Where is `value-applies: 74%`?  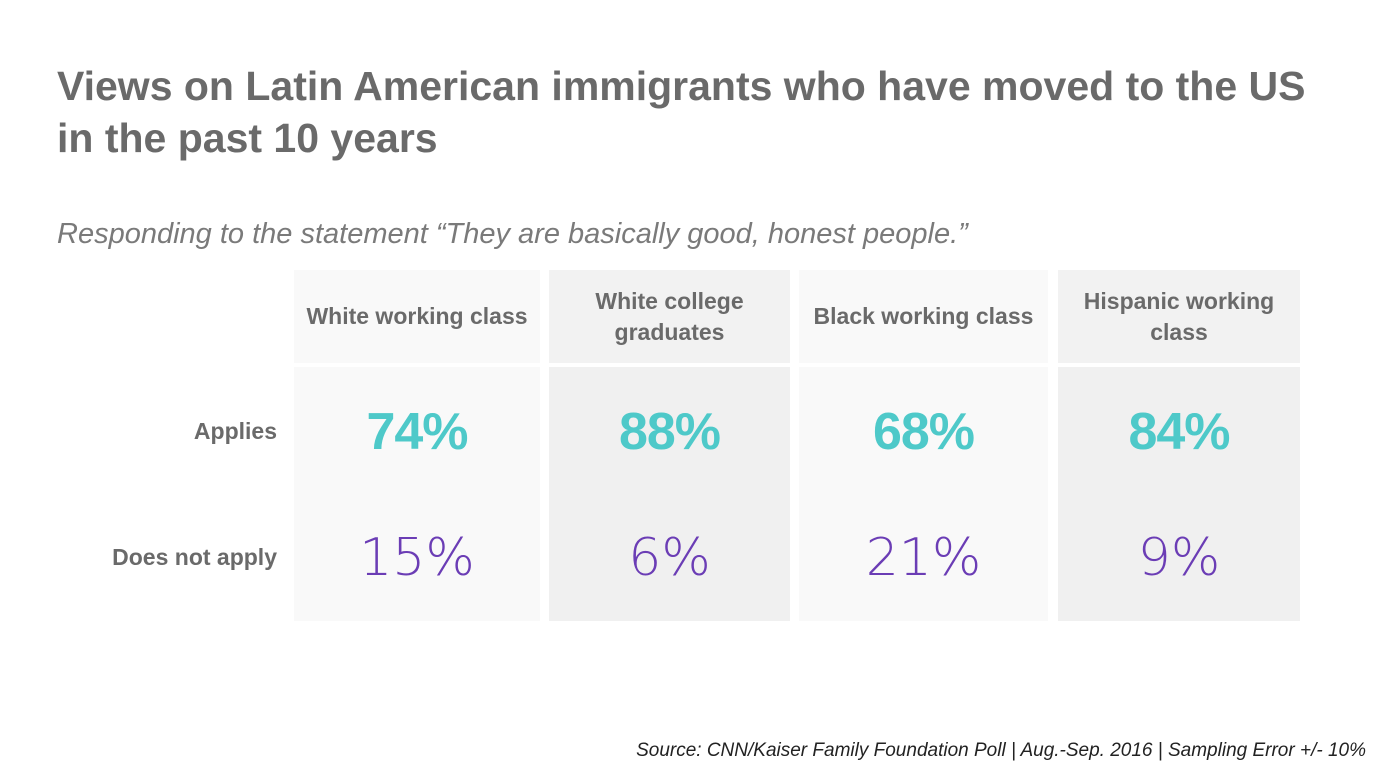
value-applies: 74% is located at coordinates (417, 432).